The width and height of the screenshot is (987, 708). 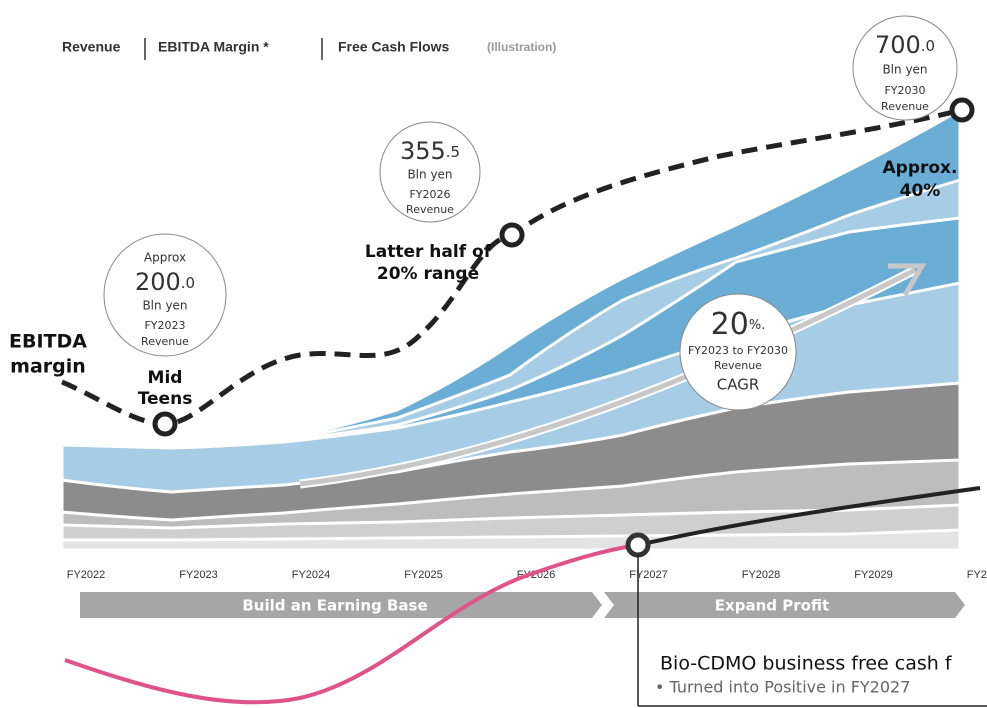 I want to click on decimal: .5, so click(x=453, y=152).